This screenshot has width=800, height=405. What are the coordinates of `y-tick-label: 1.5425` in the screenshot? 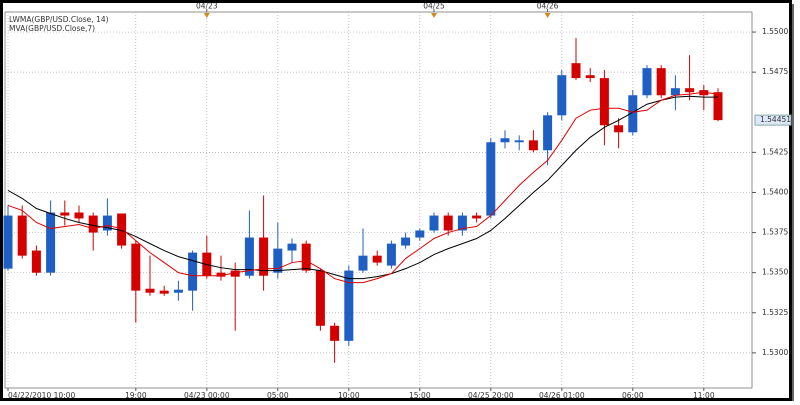 It's located at (775, 151).